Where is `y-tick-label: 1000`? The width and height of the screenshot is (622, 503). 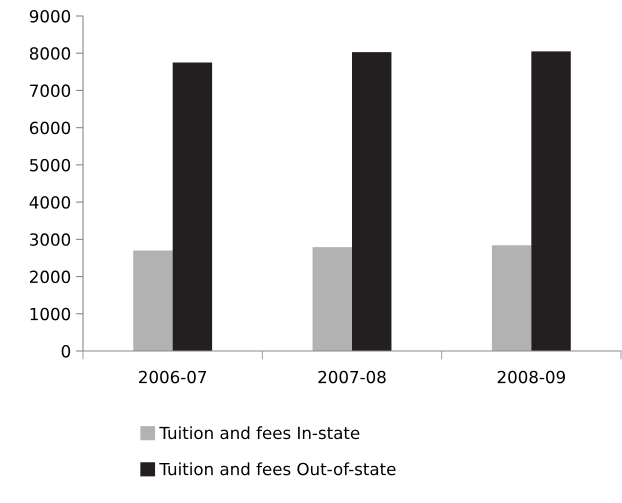 y-tick-label: 1000 is located at coordinates (50, 314).